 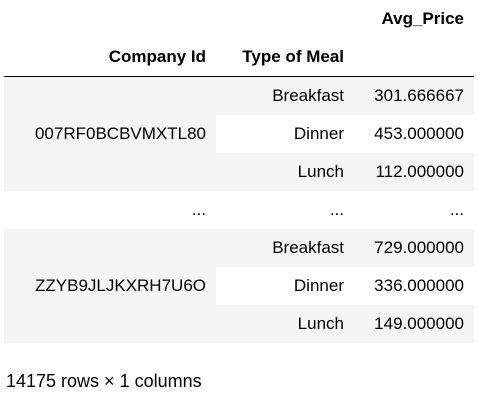 I want to click on avg-price-cell: 336.000000, so click(x=414, y=286).